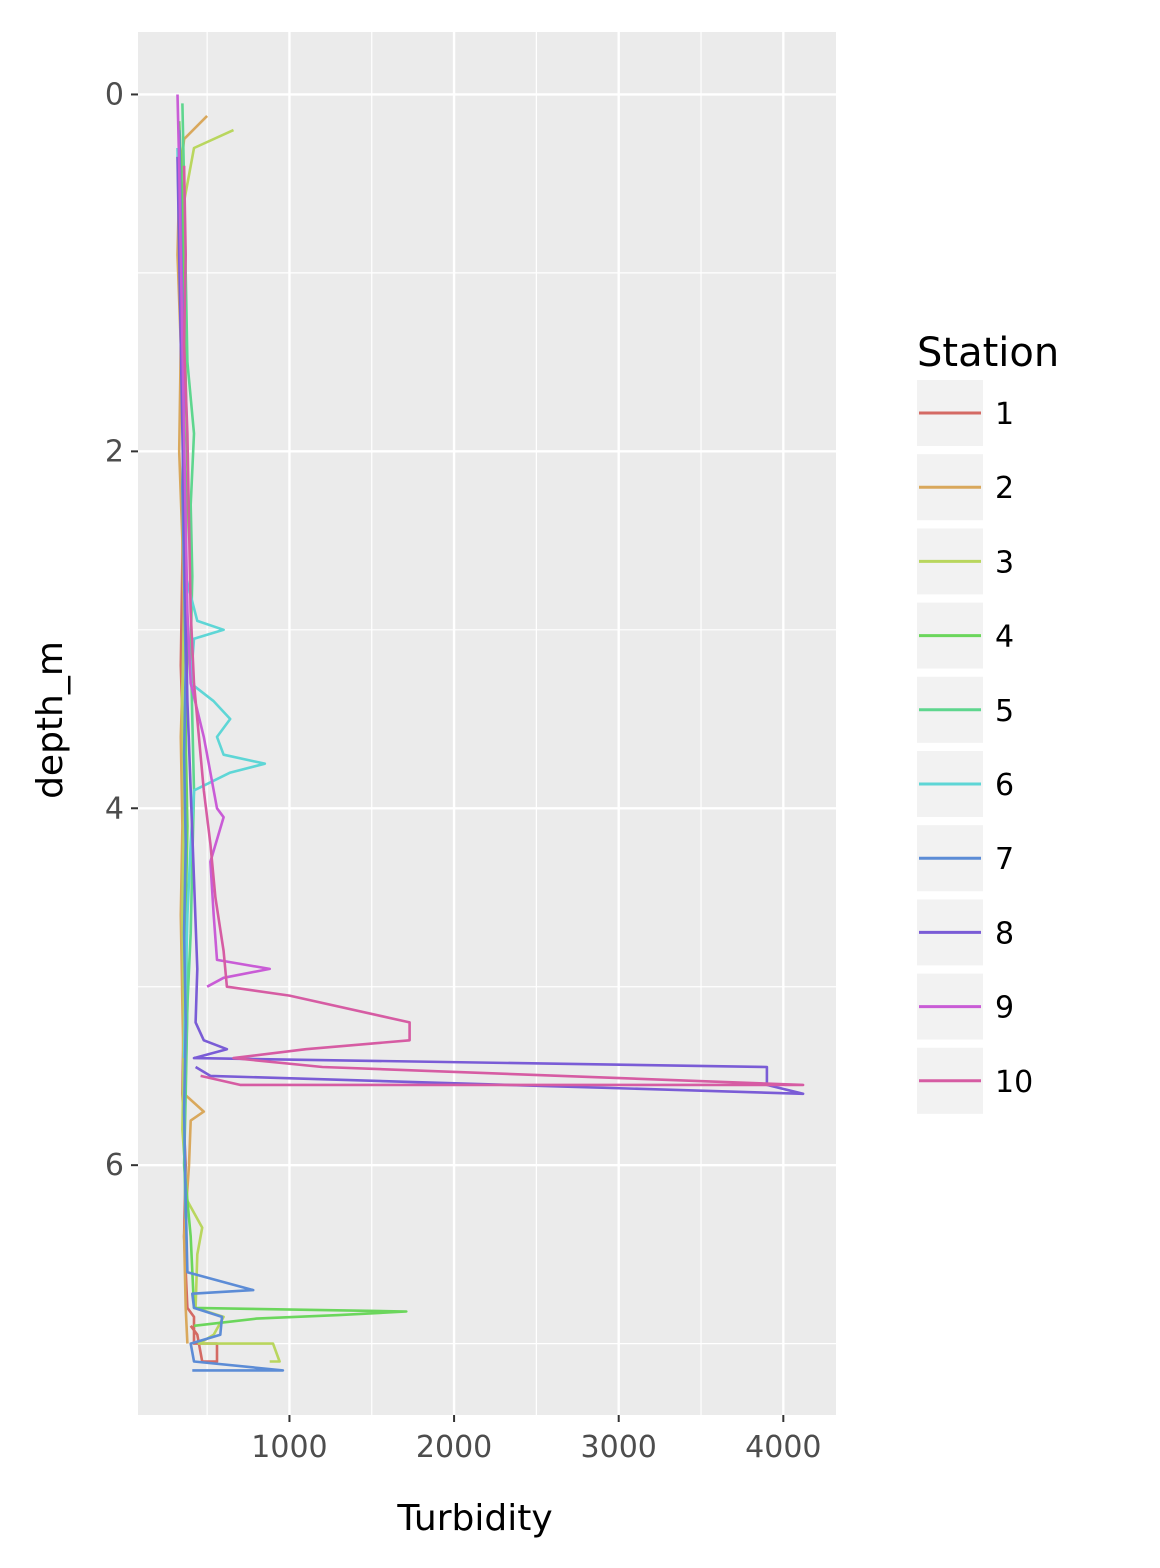  Describe the element at coordinates (965, 932) in the screenshot. I see `legend-item-station-8: 8` at that location.